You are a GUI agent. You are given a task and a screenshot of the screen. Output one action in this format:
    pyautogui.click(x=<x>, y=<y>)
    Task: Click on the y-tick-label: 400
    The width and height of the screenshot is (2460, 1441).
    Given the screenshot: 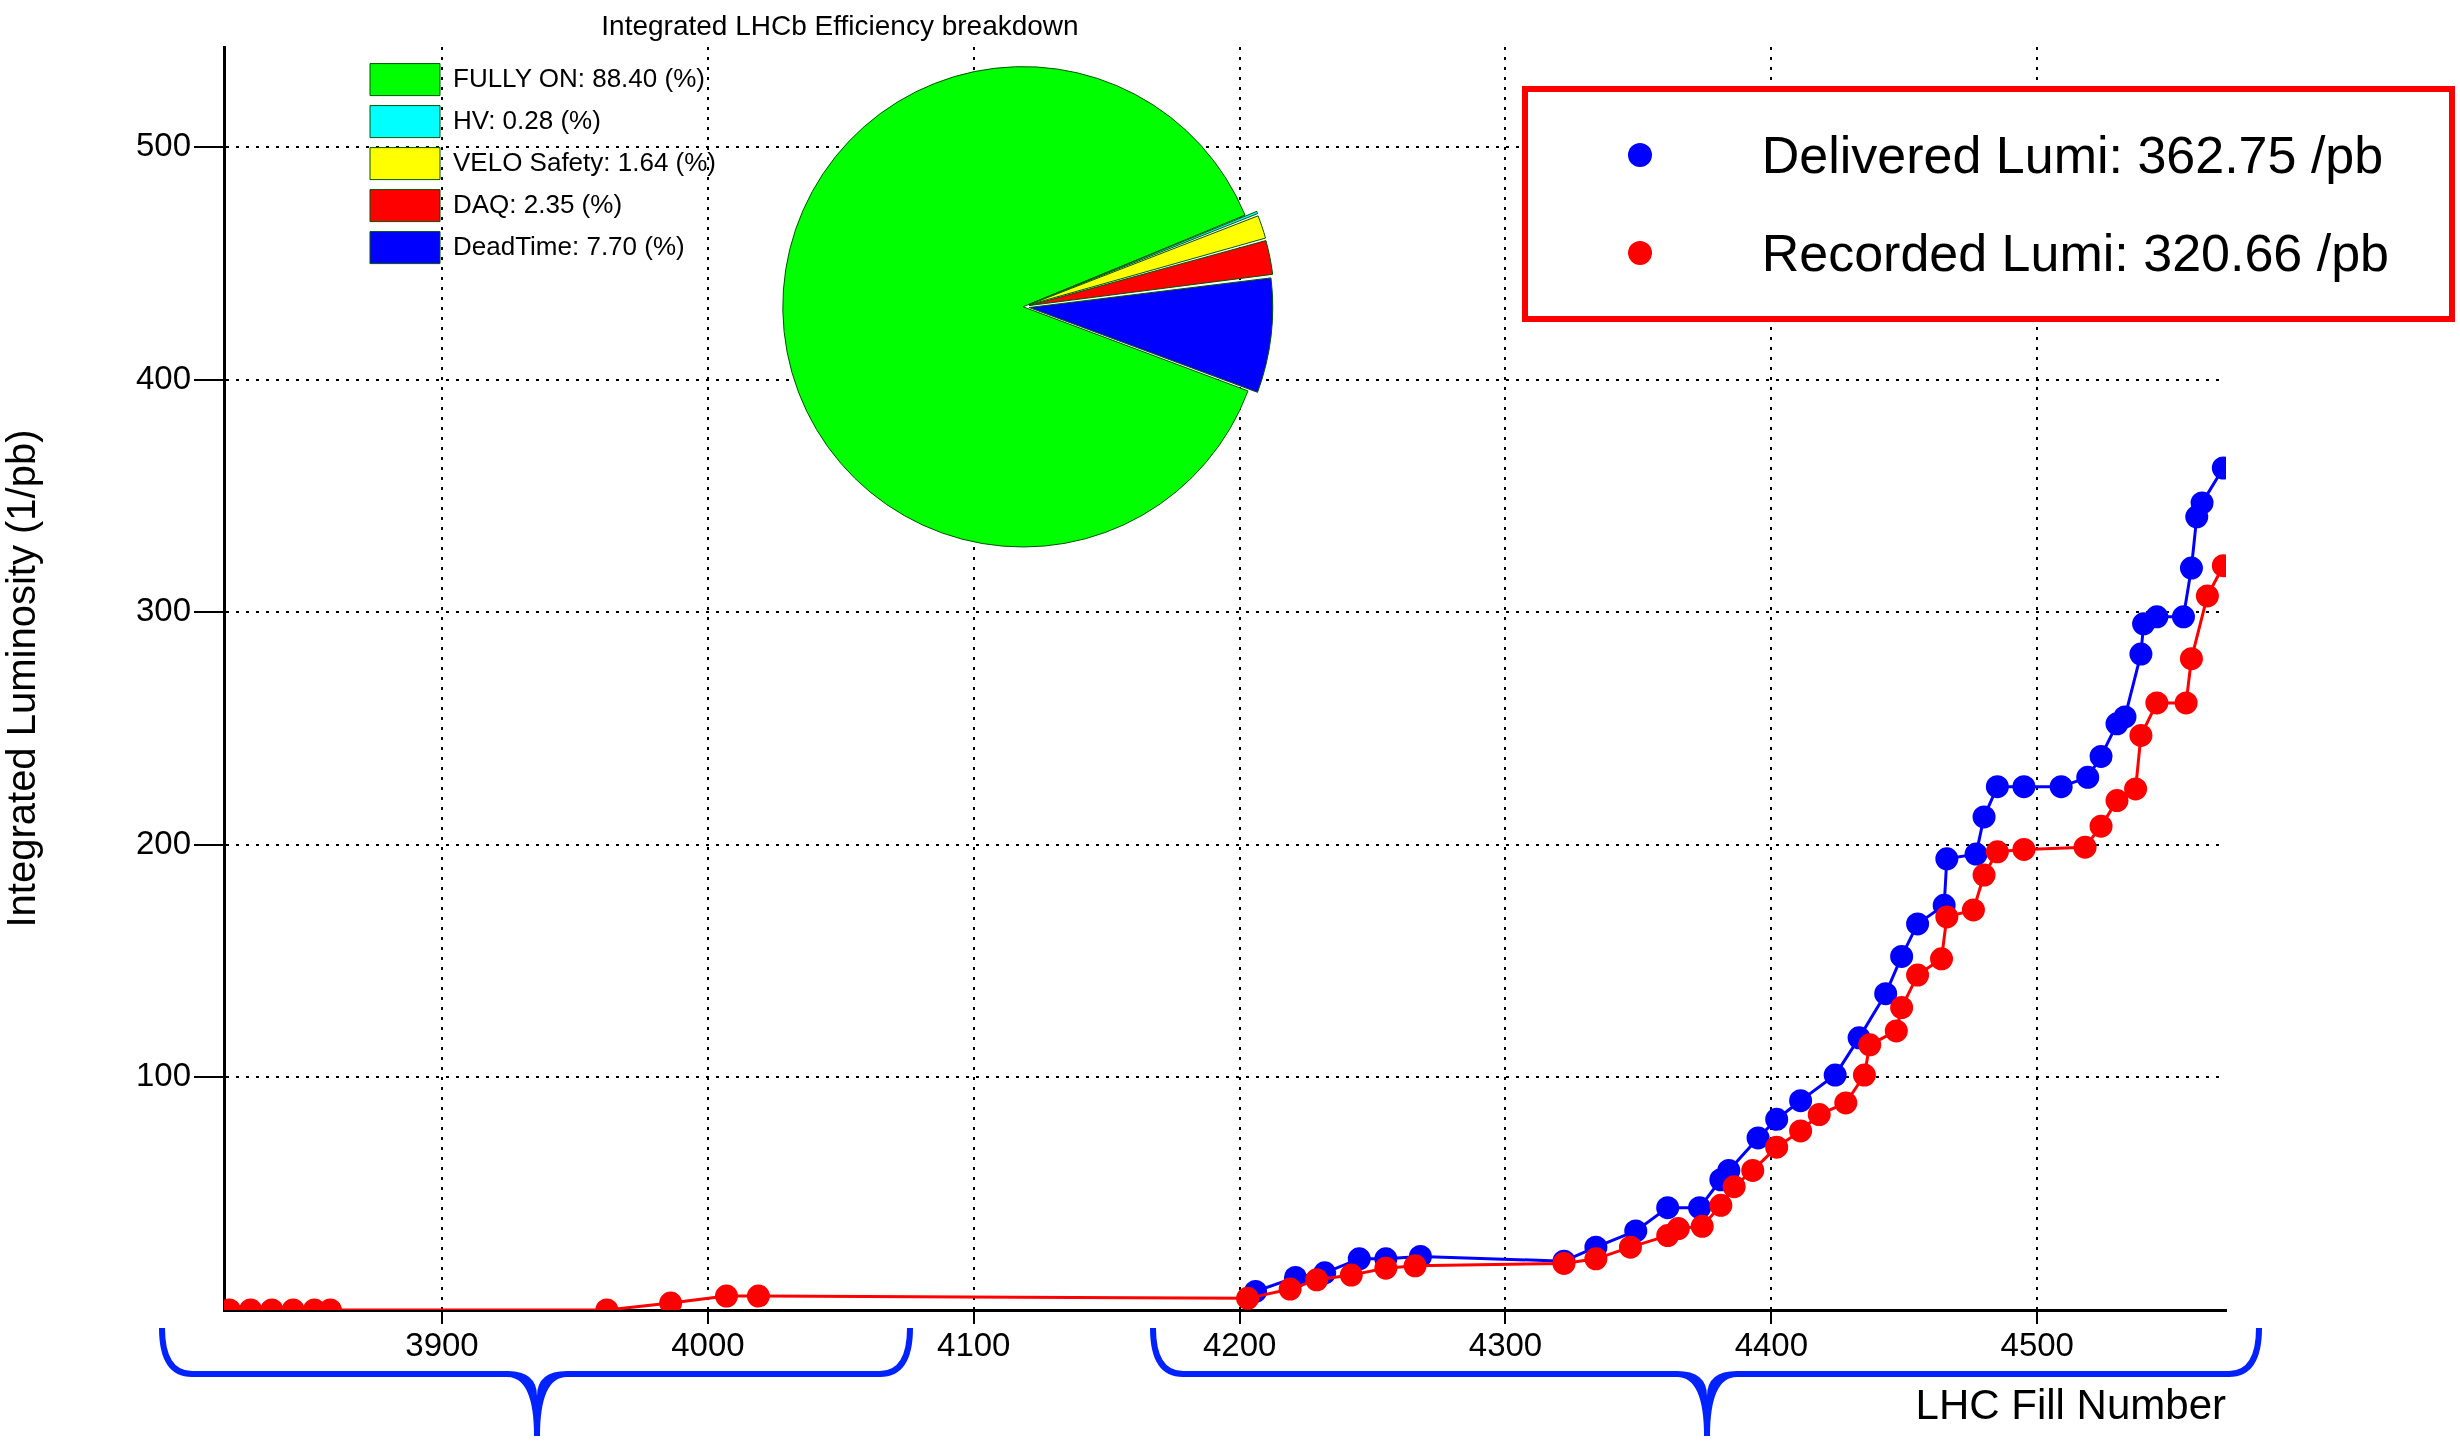 What is the action you would take?
    pyautogui.click(x=163, y=377)
    